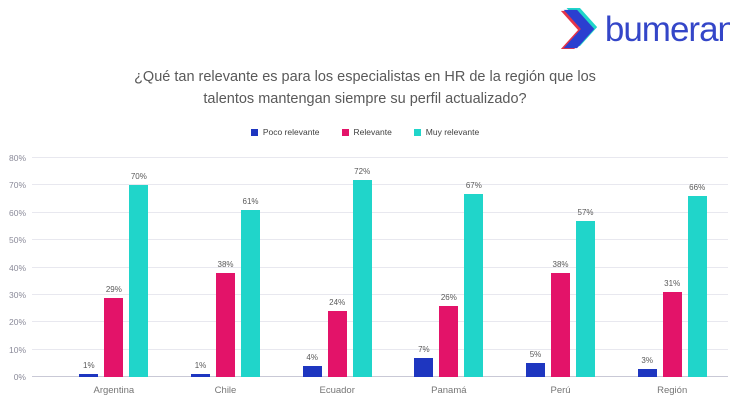  What do you see at coordinates (291, 132) in the screenshot?
I see `legend-label: Poco relevante` at bounding box center [291, 132].